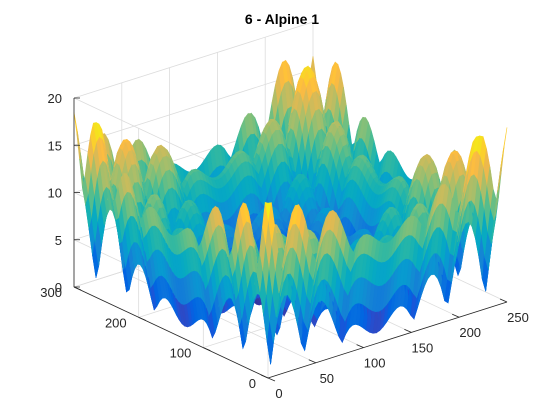  What do you see at coordinates (55, 193) in the screenshot?
I see `z-tick-label: 10` at bounding box center [55, 193].